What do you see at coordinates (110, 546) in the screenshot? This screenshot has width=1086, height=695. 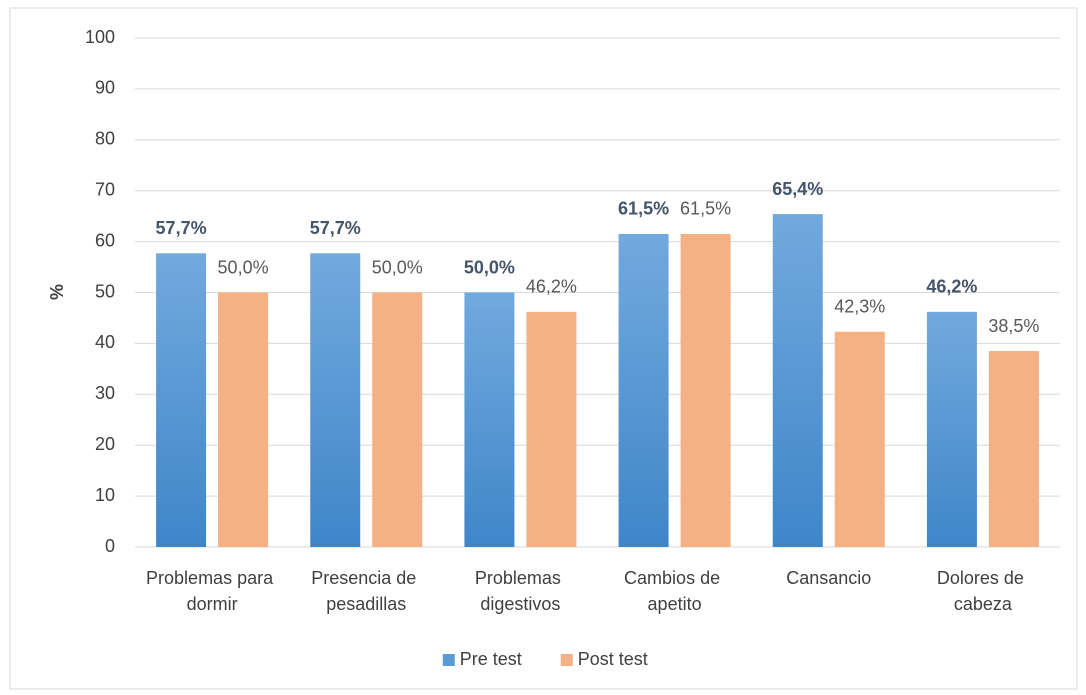 I see `y-tick-label: 0` at bounding box center [110, 546].